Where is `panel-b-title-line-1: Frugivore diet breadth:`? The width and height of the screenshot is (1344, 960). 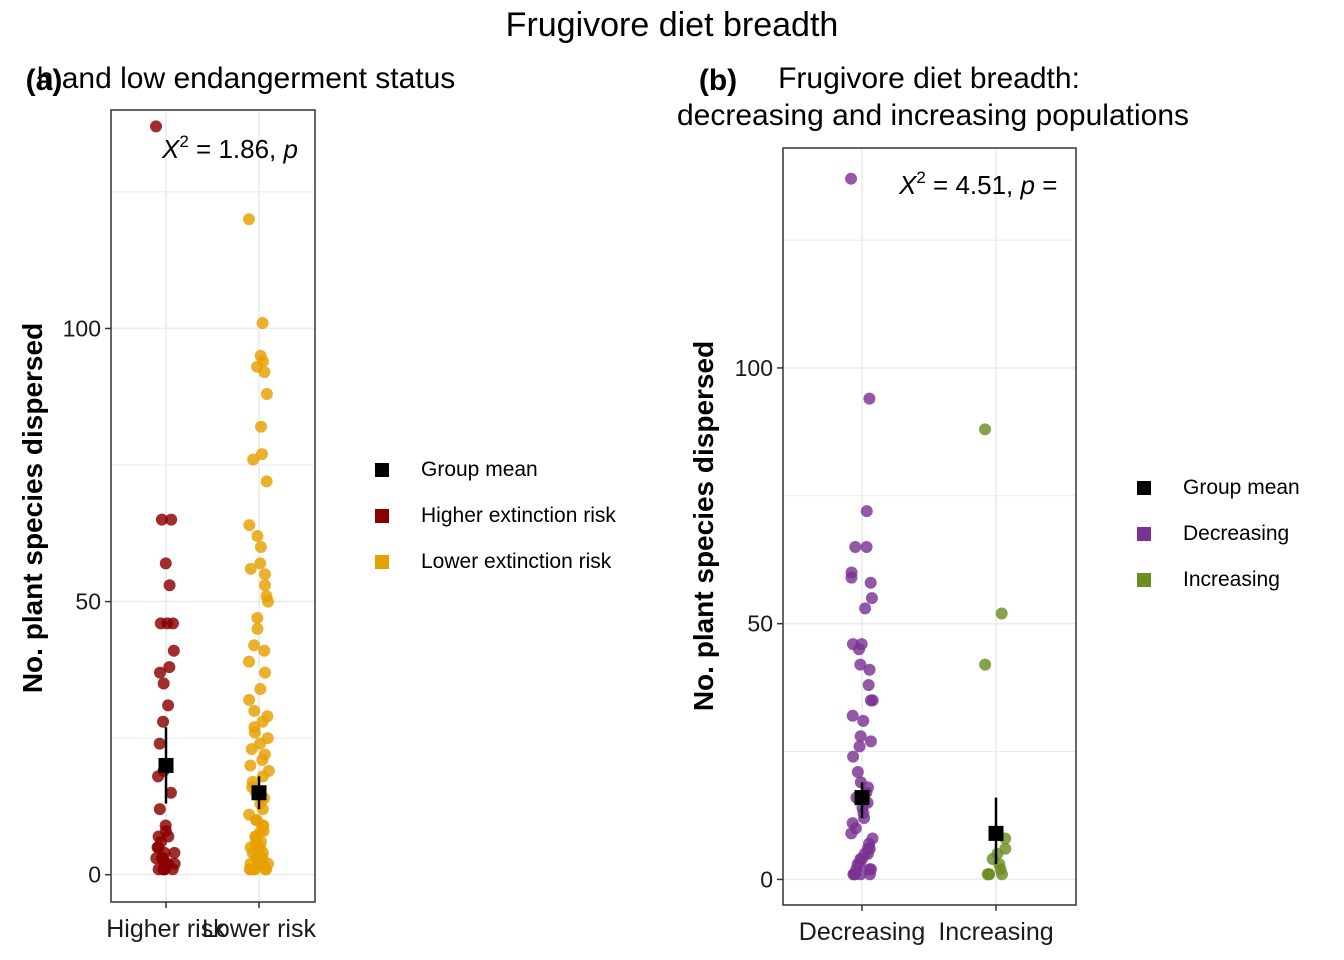
panel-b-title-line-1: Frugivore diet breadth: is located at coordinates (929, 78).